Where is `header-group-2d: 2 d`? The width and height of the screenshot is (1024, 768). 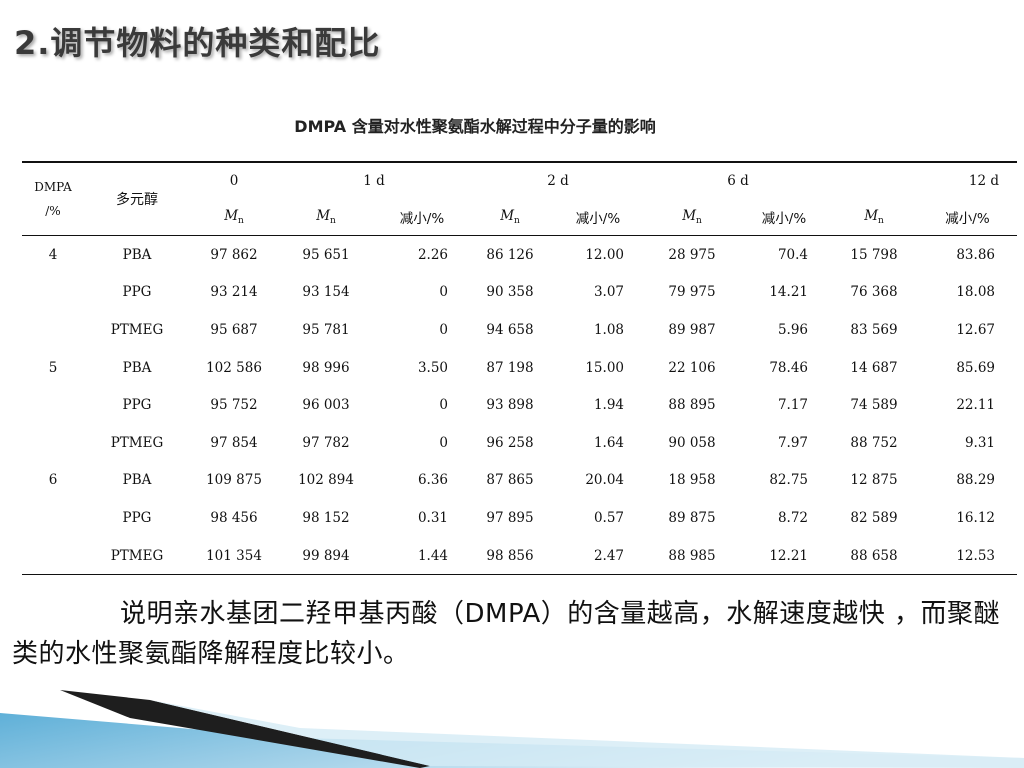
header-group-2d: 2 d is located at coordinates (558, 181).